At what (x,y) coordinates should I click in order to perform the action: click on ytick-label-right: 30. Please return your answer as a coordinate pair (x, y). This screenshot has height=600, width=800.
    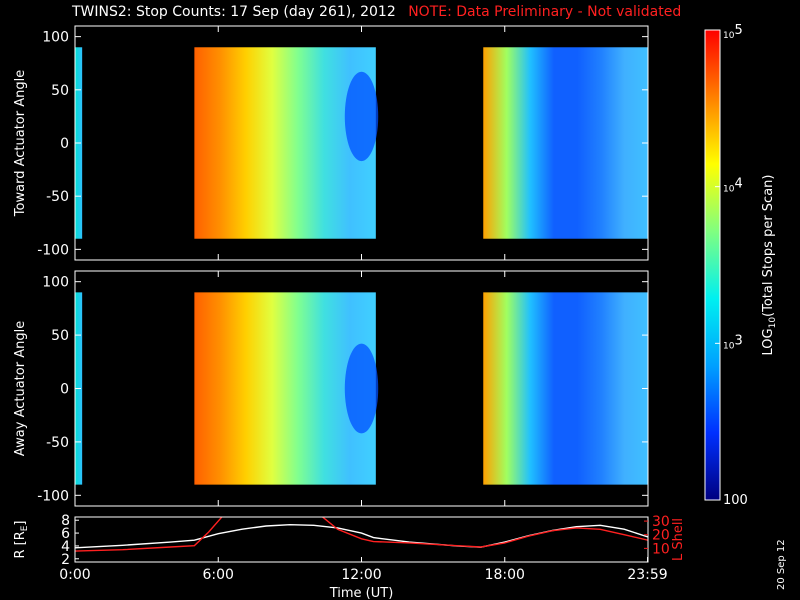
    Looking at the image, I should click on (661, 522).